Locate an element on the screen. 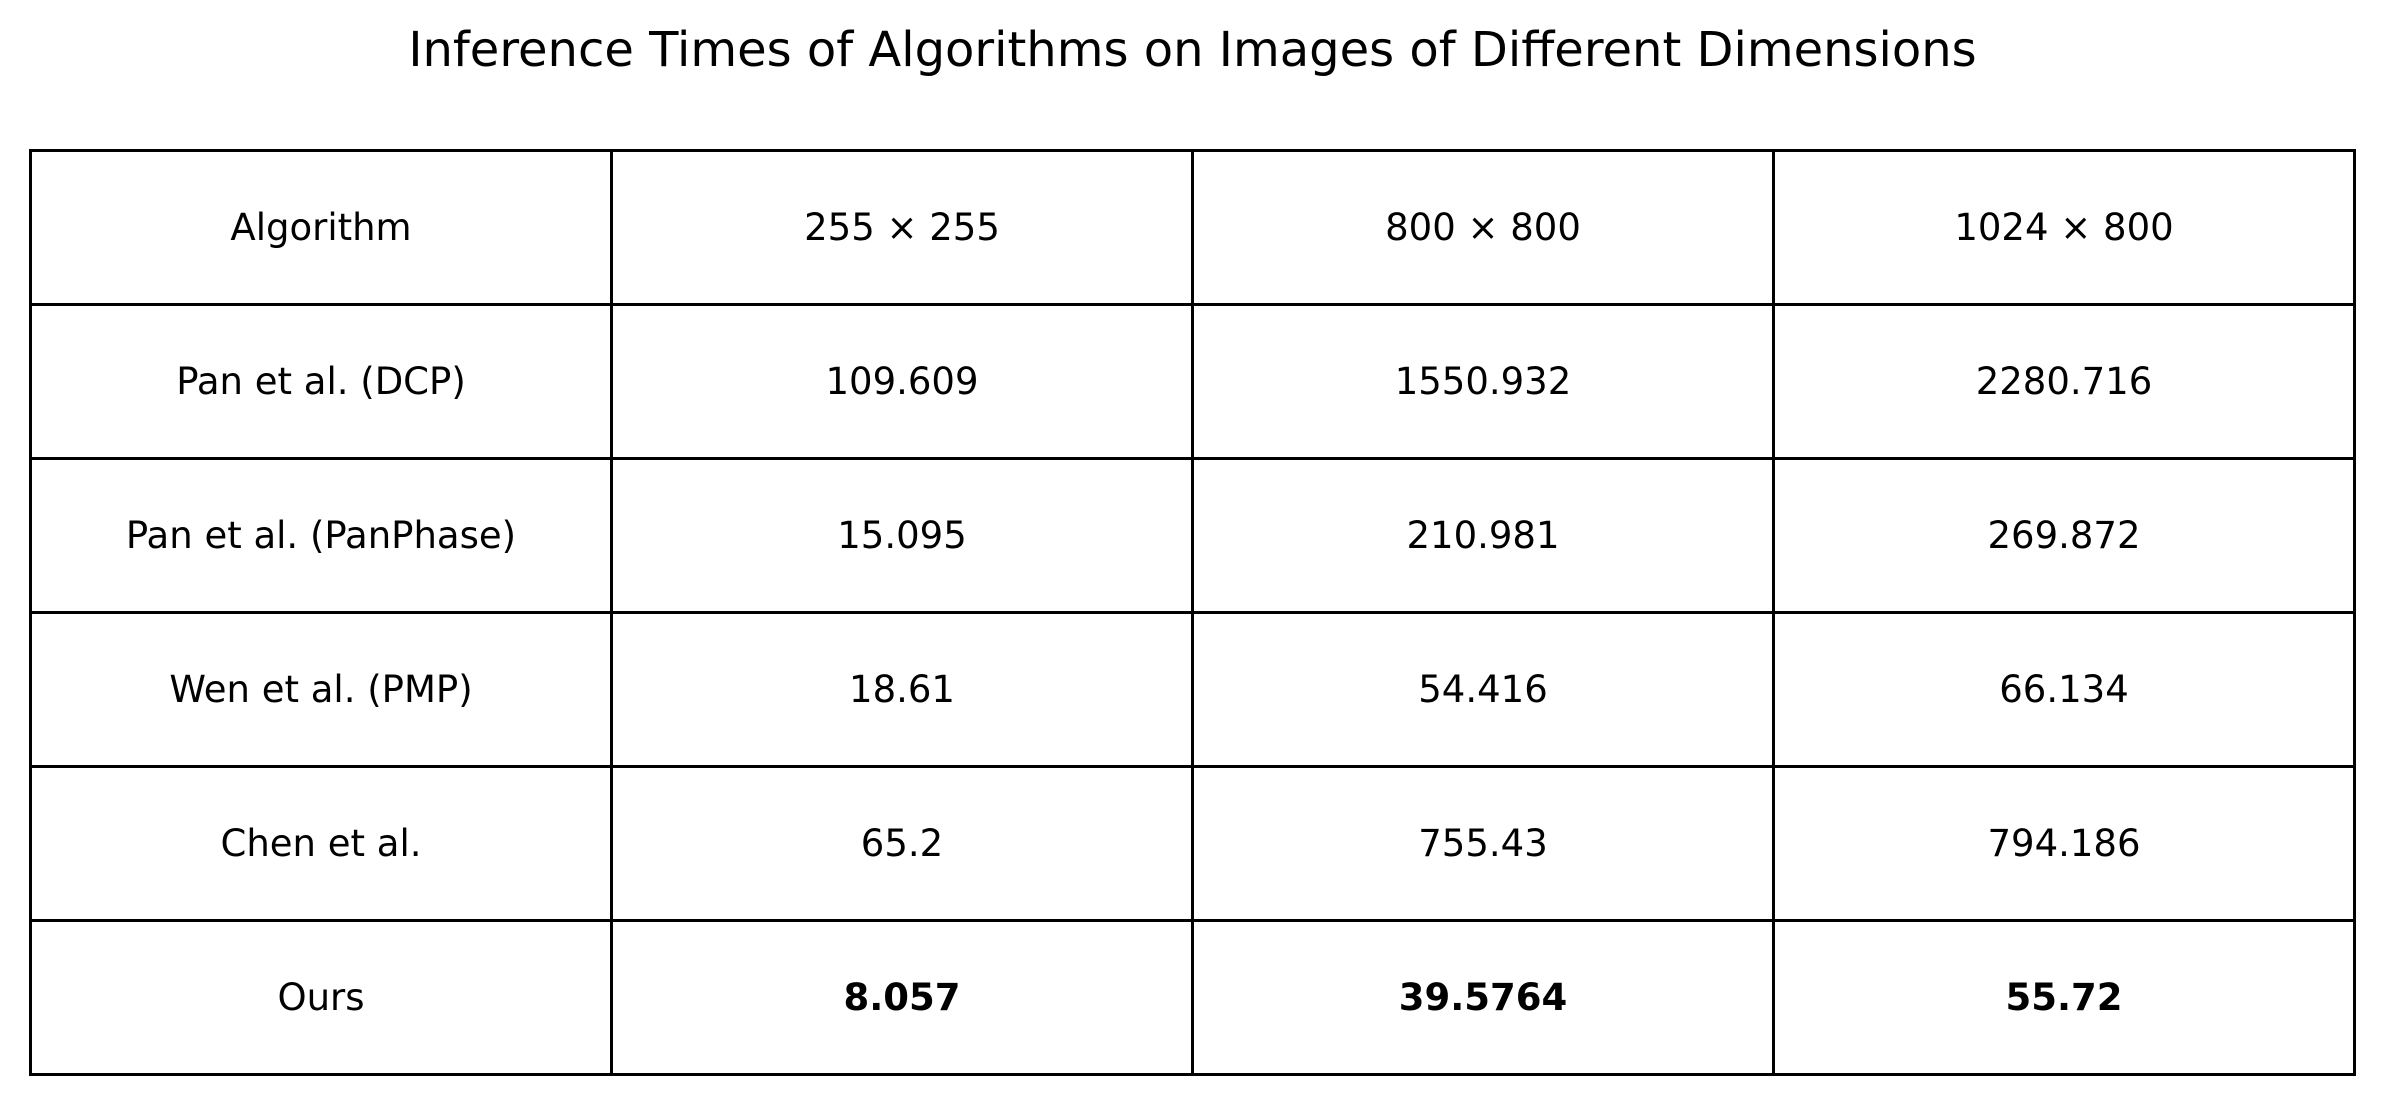 This screenshot has height=1105, width=2385. algorithm-name-cell: Chen et al. is located at coordinates (321, 843).